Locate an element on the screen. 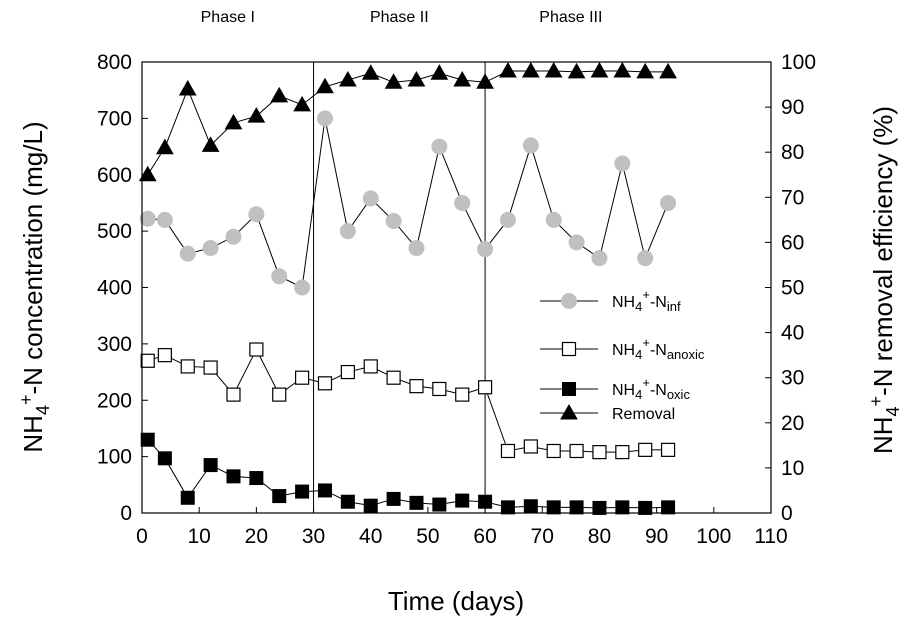 This screenshot has height=617, width=910. left-y-tick-label: 300 is located at coordinates (114, 344).